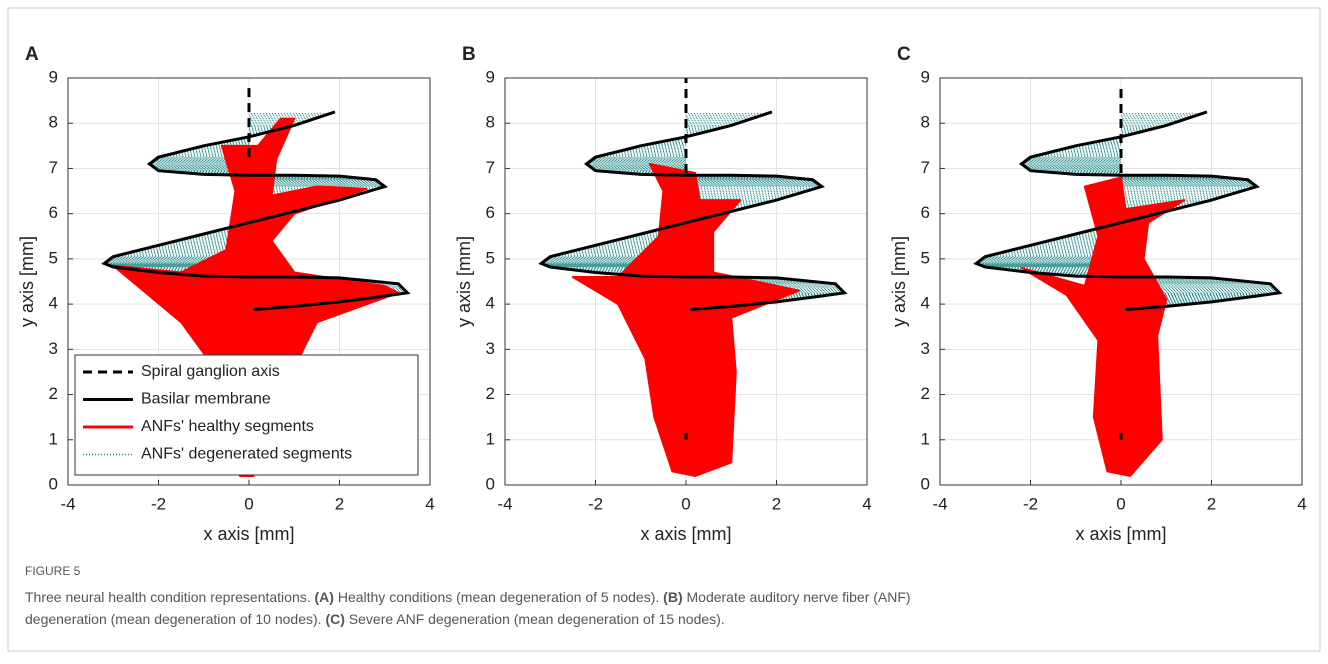 Image resolution: width=1328 pixels, height=664 pixels. I want to click on caption-segment: (C), so click(334, 619).